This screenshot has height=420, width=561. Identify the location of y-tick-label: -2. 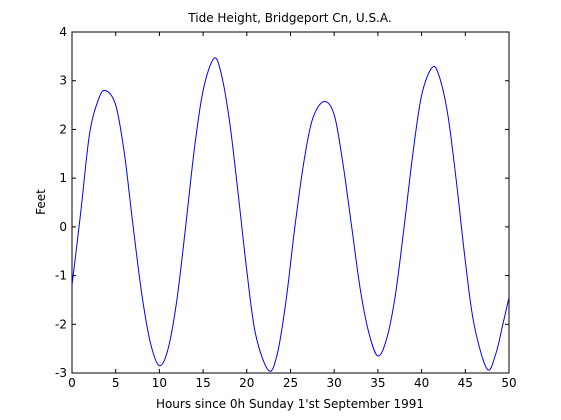
(61, 324).